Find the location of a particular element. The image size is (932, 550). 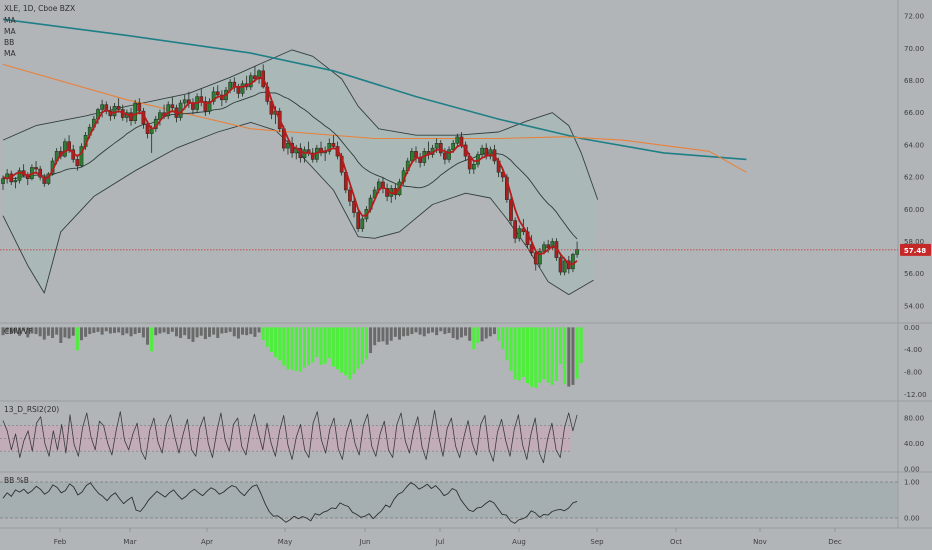

legend-item: MA is located at coordinates (10, 20).